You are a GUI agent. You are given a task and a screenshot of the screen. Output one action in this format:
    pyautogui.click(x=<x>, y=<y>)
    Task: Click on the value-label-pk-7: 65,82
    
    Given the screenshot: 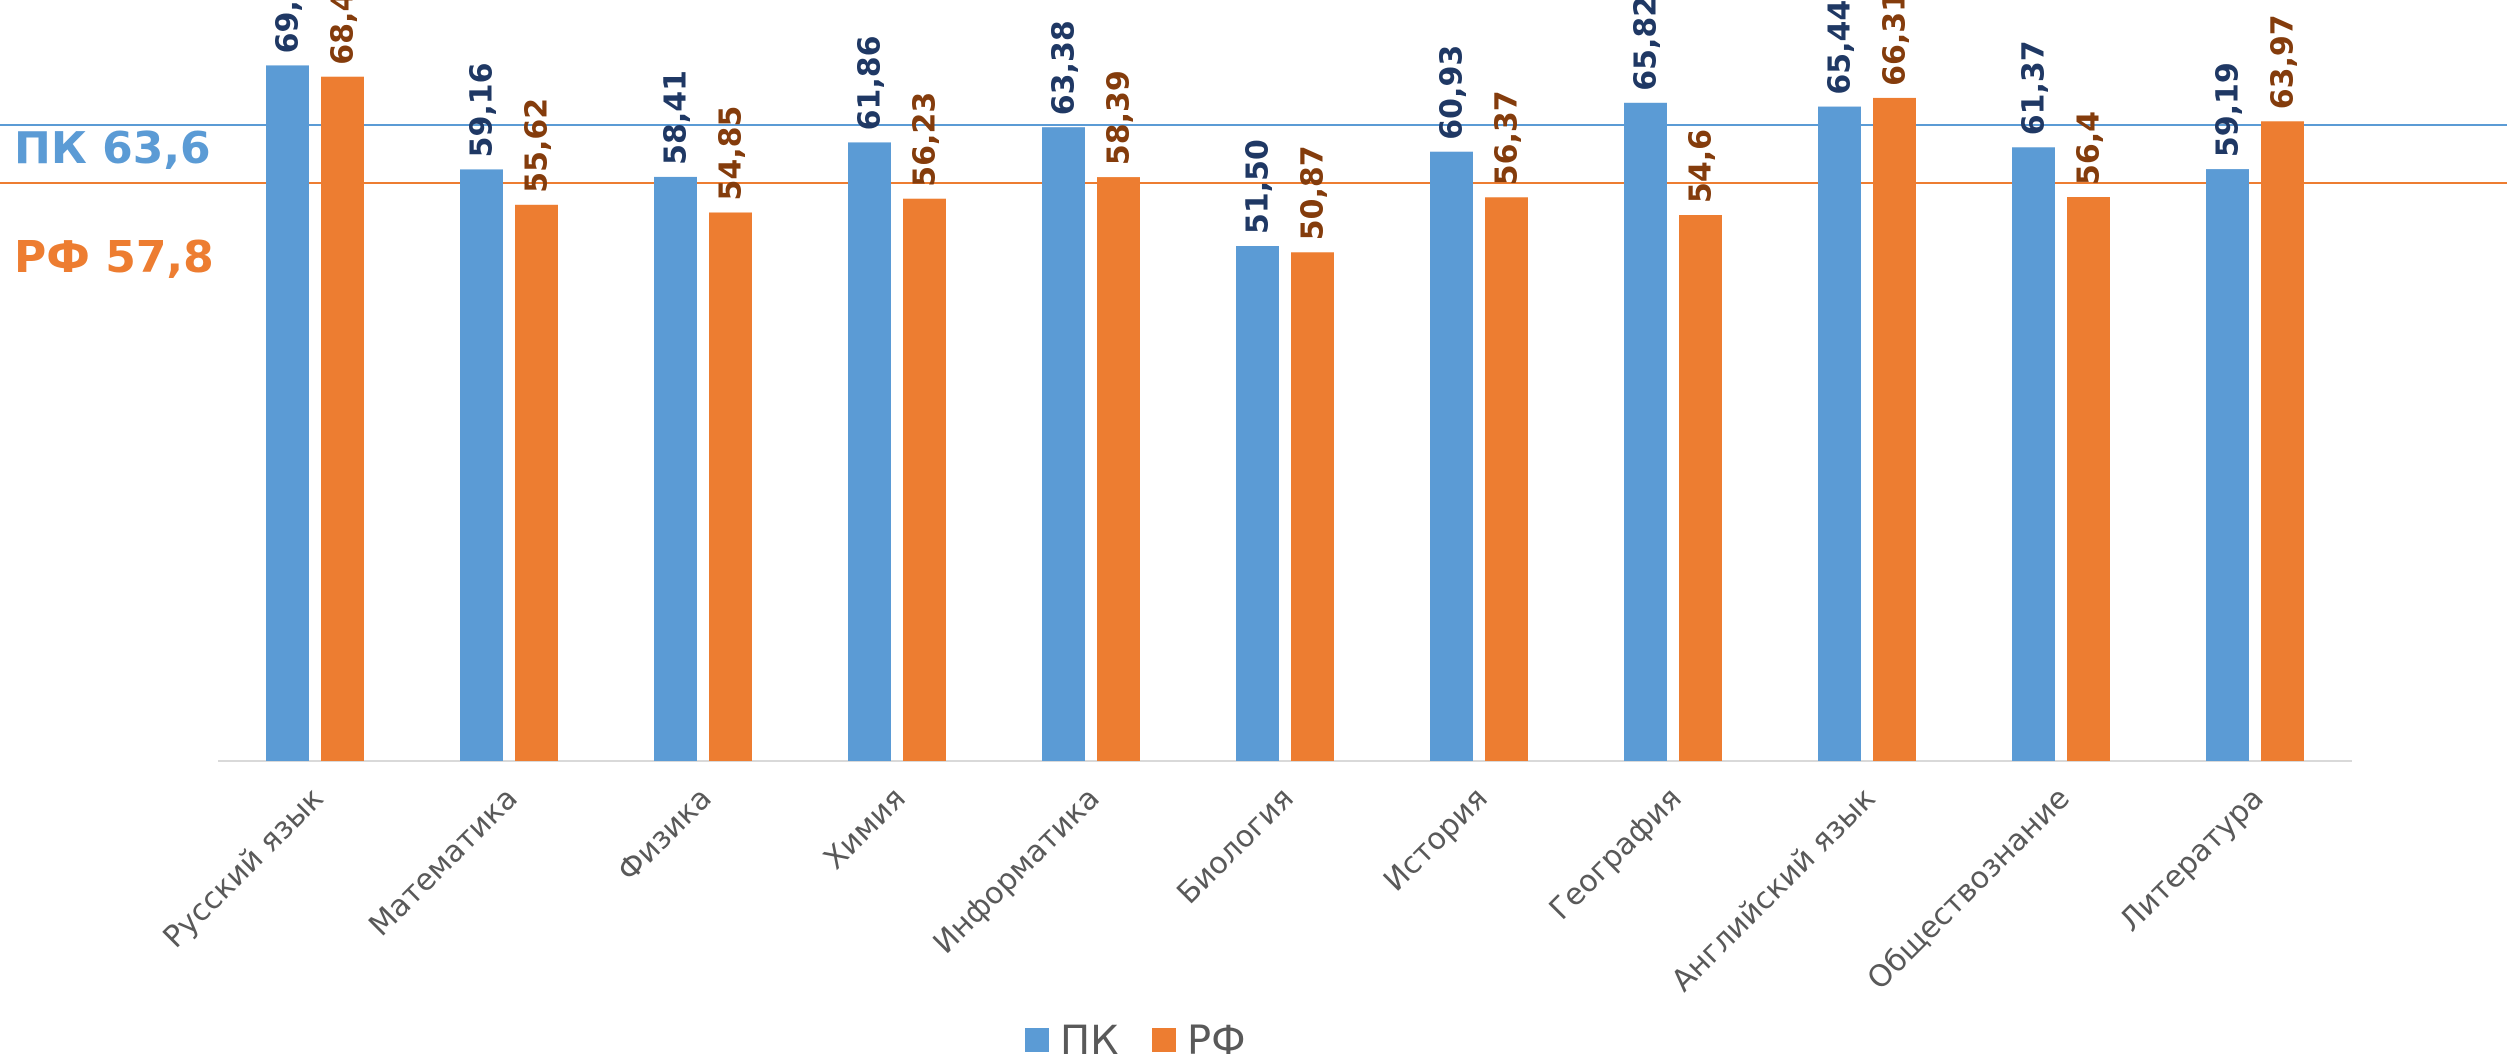 What is the action you would take?
    pyautogui.click(x=1646, y=45)
    